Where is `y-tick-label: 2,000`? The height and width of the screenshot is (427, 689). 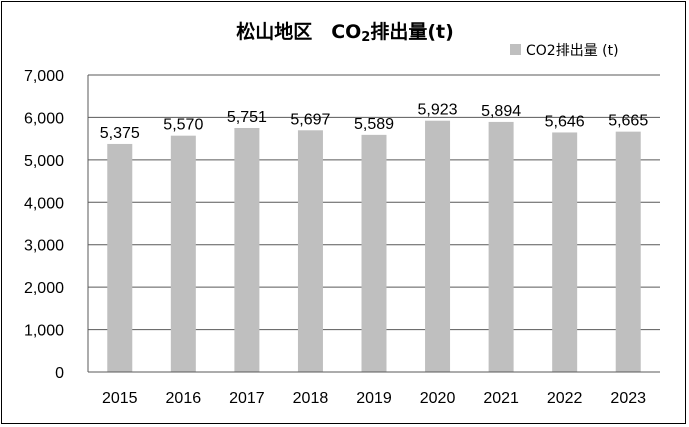
y-tick-label: 2,000 is located at coordinates (44, 288).